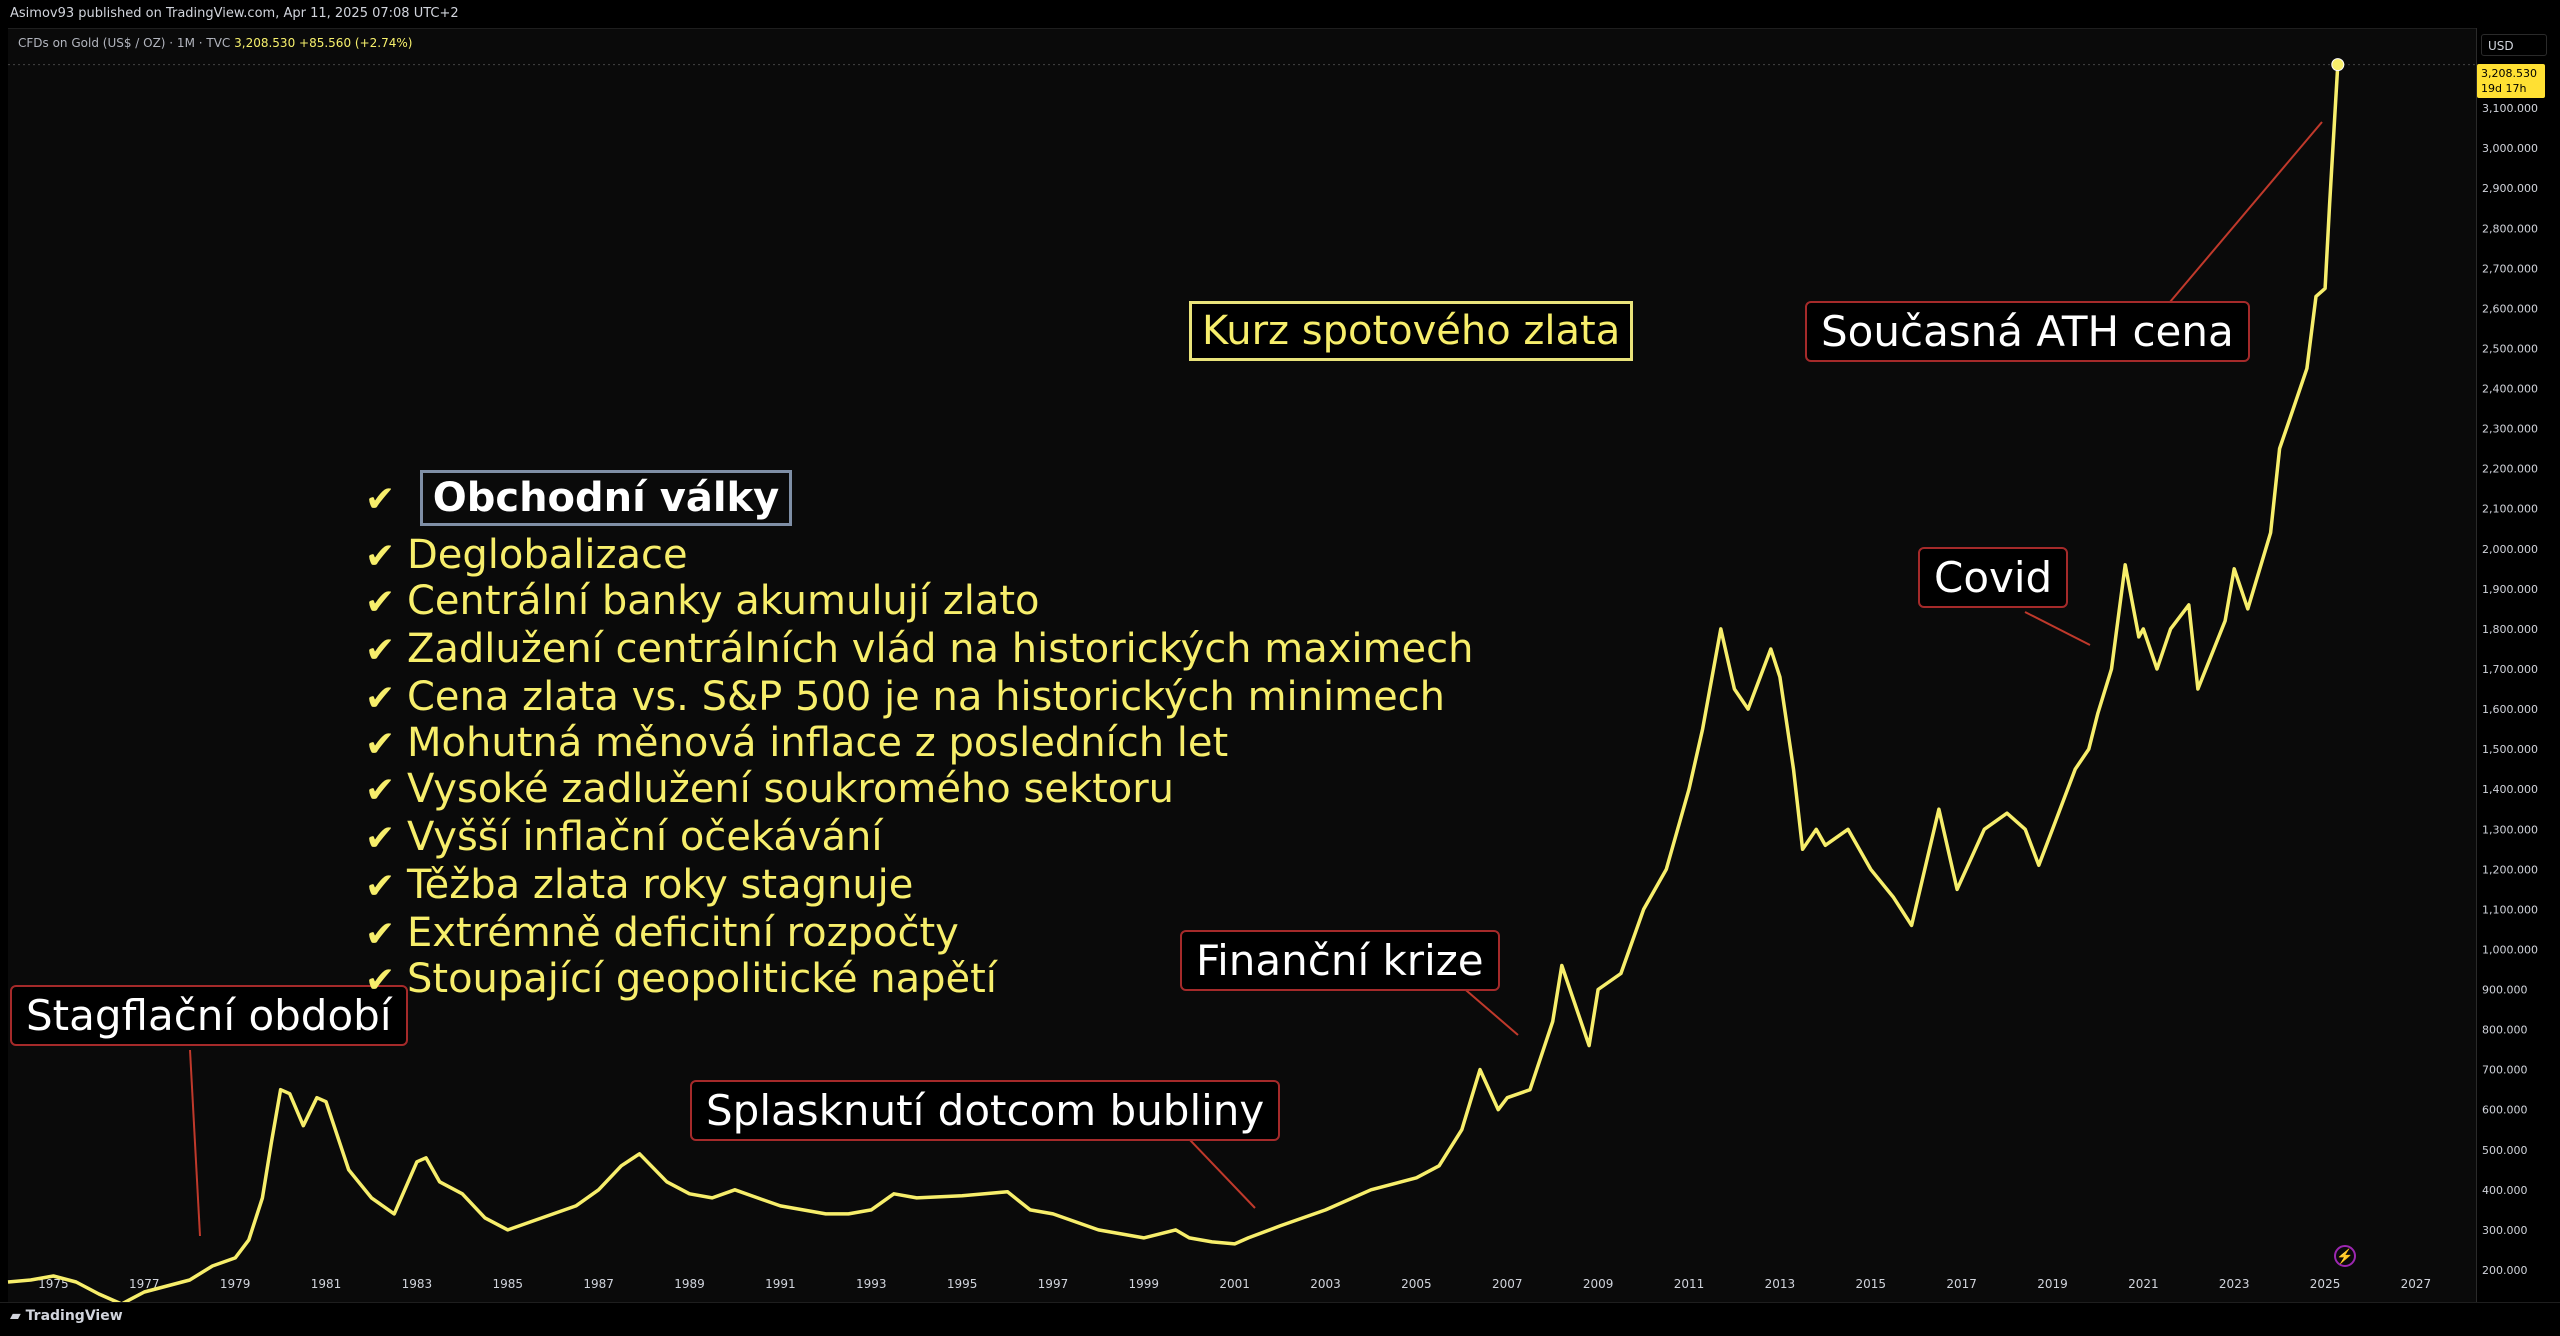 The width and height of the screenshot is (2560, 1336). What do you see at coordinates (1325, 1284) in the screenshot?
I see `x-tick-label: 2003` at bounding box center [1325, 1284].